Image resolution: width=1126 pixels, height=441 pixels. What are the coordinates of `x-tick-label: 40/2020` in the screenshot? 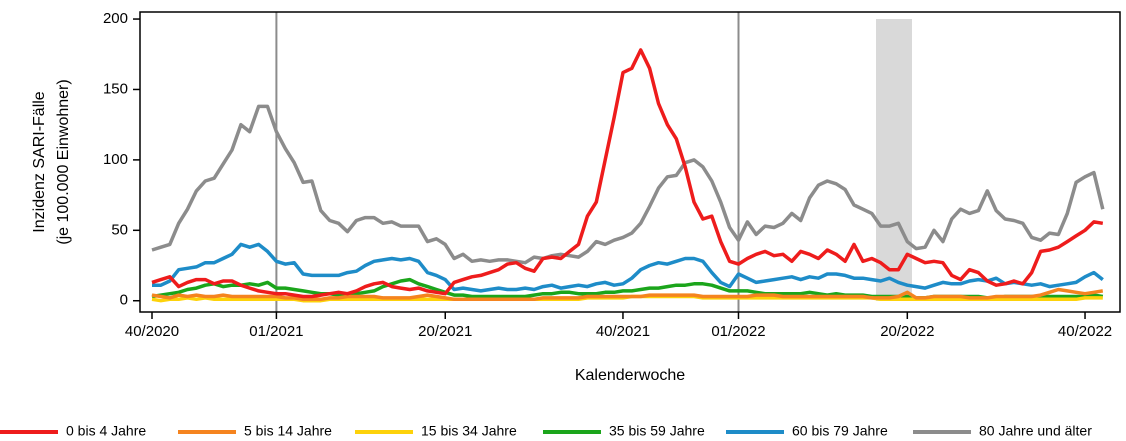 It's located at (152, 331).